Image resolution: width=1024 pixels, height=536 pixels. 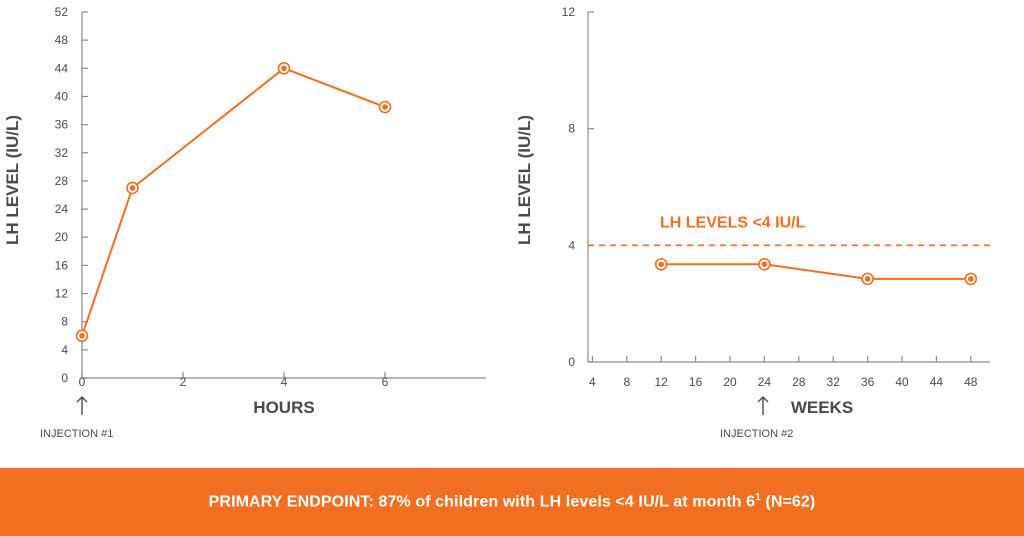 I want to click on x-tick-label: 24, so click(x=765, y=382).